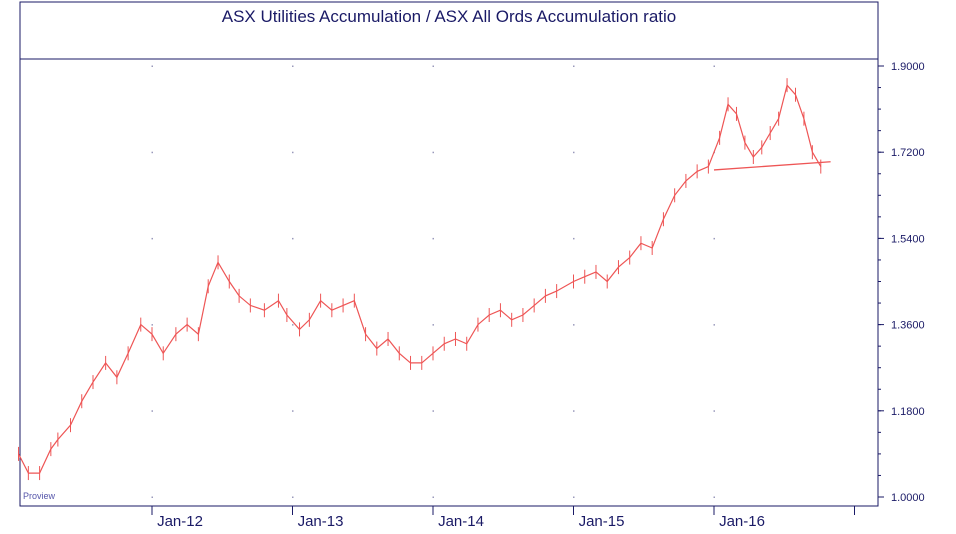 The image size is (956, 534). I want to click on y-tick-label: 1.3600, so click(908, 326).